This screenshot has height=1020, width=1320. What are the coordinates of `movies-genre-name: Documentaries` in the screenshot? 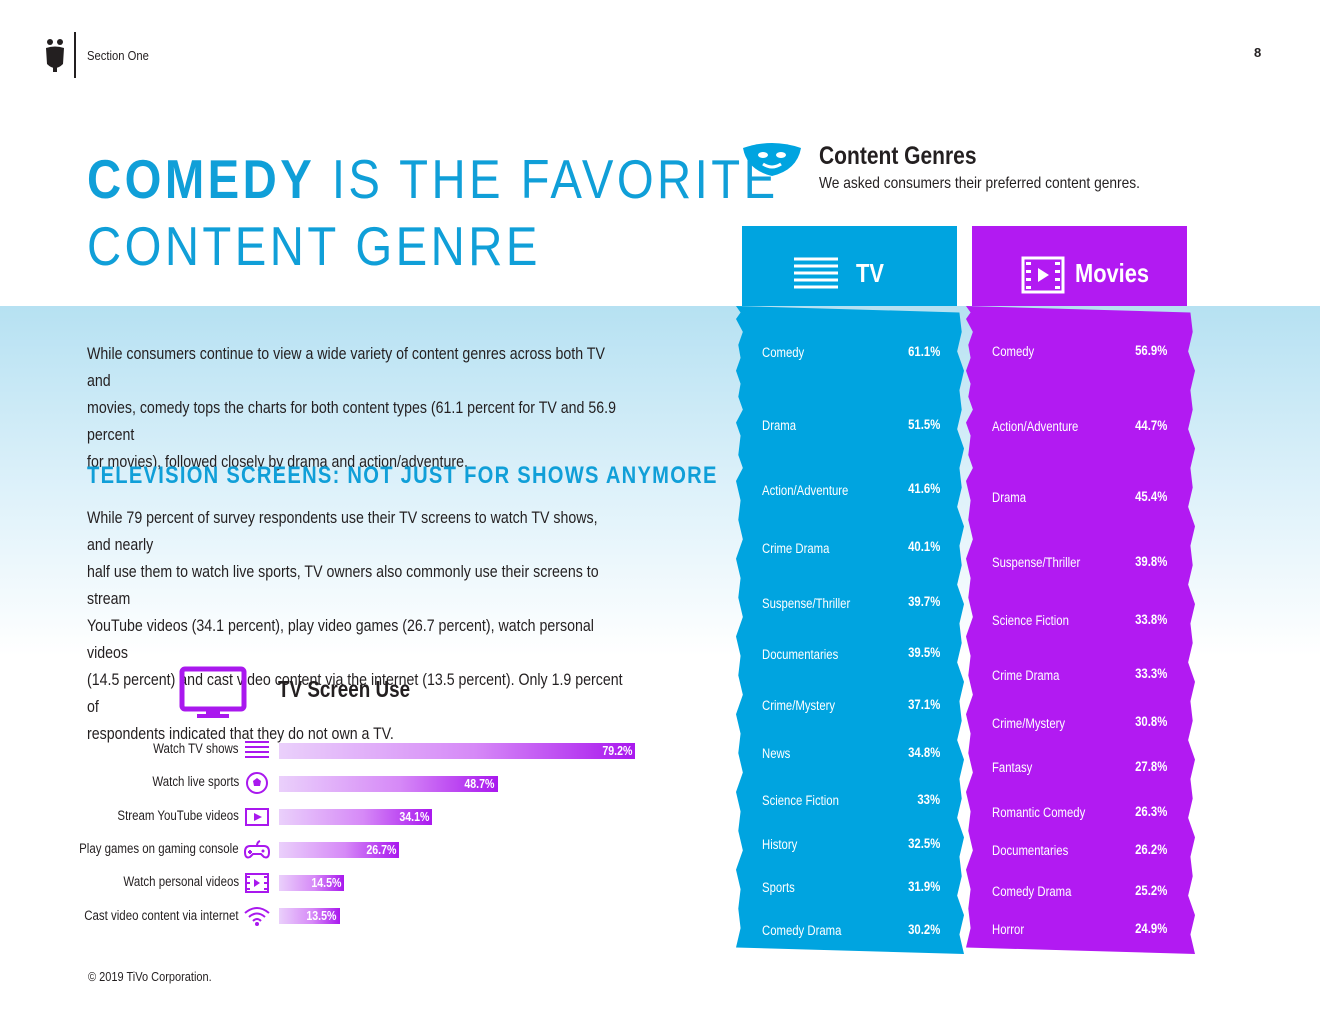 It's located at (1030, 850).